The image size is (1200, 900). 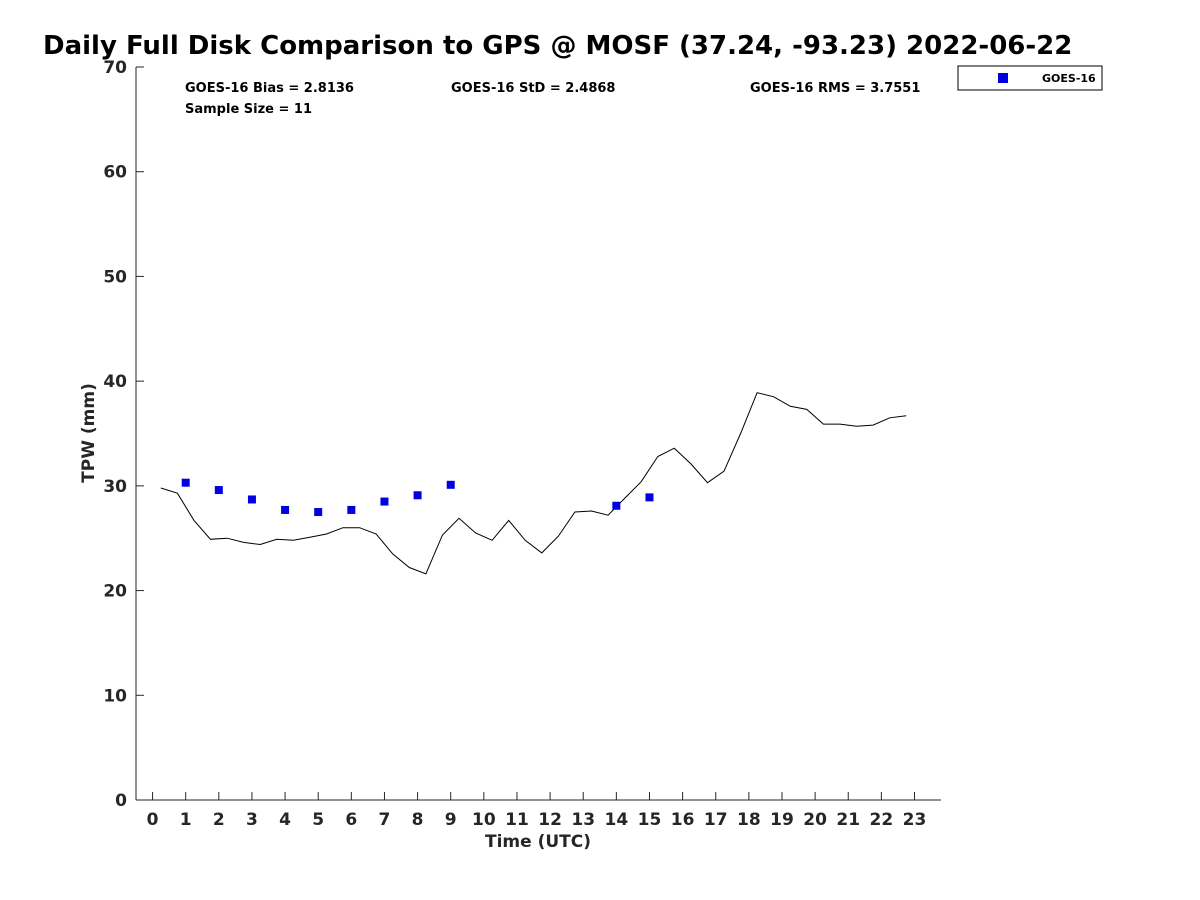 I want to click on gps-series, so click(x=533, y=483).